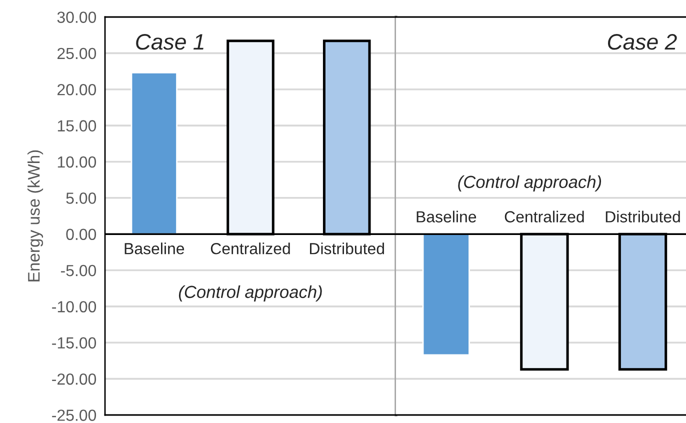 This screenshot has width=686, height=423. I want to click on y-tick-label: 20.00, so click(77, 90).